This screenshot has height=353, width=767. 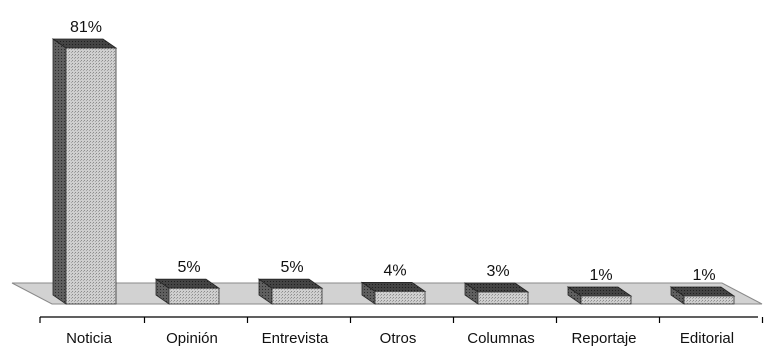 I want to click on bar-side-face, so click(x=59, y=171).